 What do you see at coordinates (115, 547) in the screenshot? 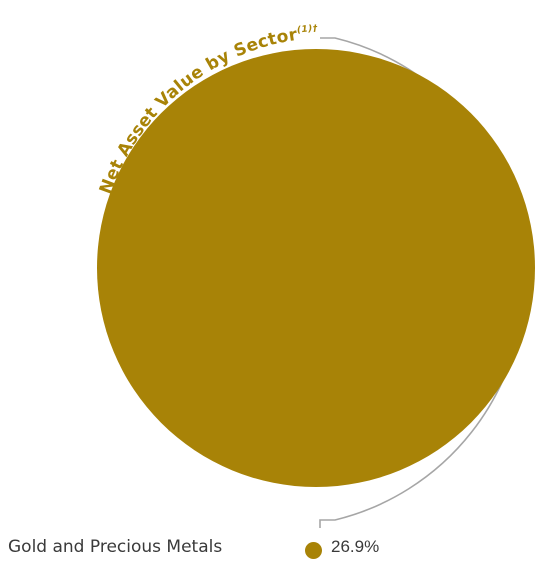
I see `legend-label-gold-and-precious-metals: Gold and Precious Metals` at bounding box center [115, 547].